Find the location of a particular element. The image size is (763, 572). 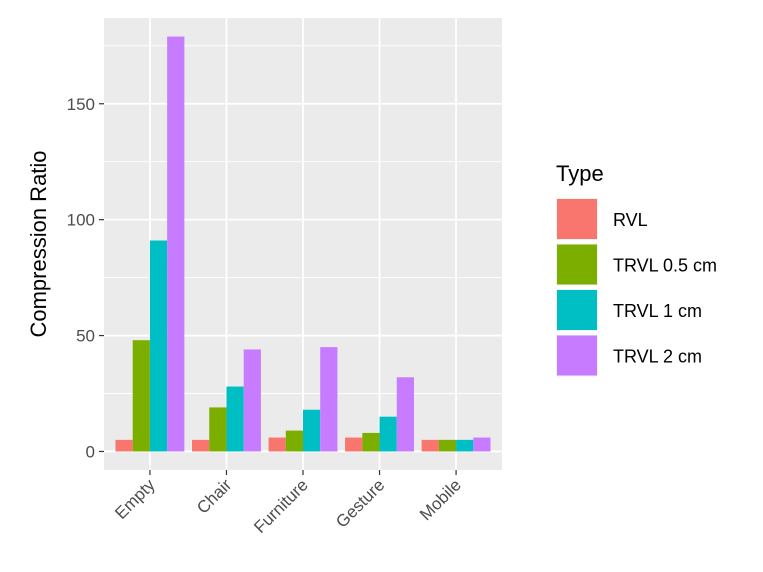

bar-rvl-mobile is located at coordinates (430, 445).